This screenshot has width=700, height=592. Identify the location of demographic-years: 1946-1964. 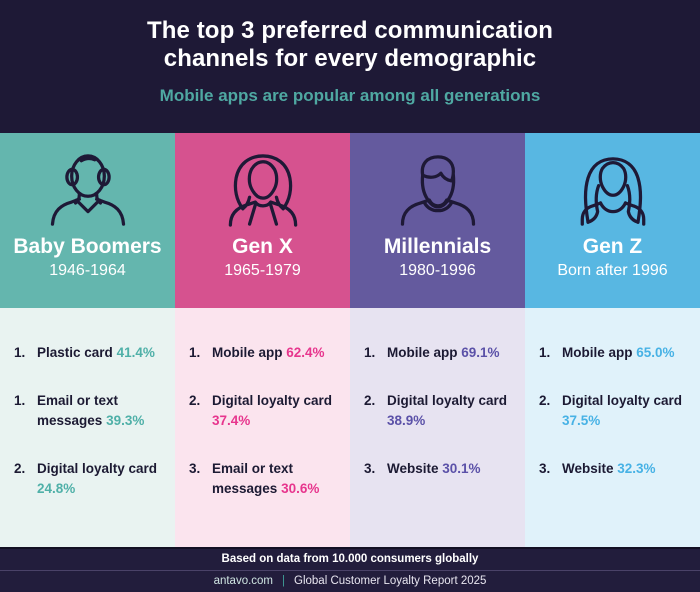
(87, 270).